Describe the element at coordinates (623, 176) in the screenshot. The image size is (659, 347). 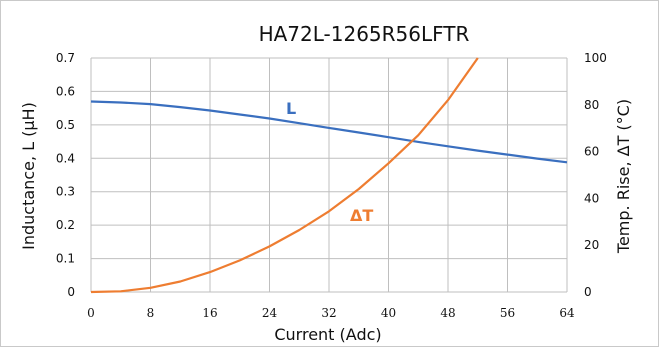
I see `y-axis-right-label: Temp. Rise, ΔT (°C)` at that location.